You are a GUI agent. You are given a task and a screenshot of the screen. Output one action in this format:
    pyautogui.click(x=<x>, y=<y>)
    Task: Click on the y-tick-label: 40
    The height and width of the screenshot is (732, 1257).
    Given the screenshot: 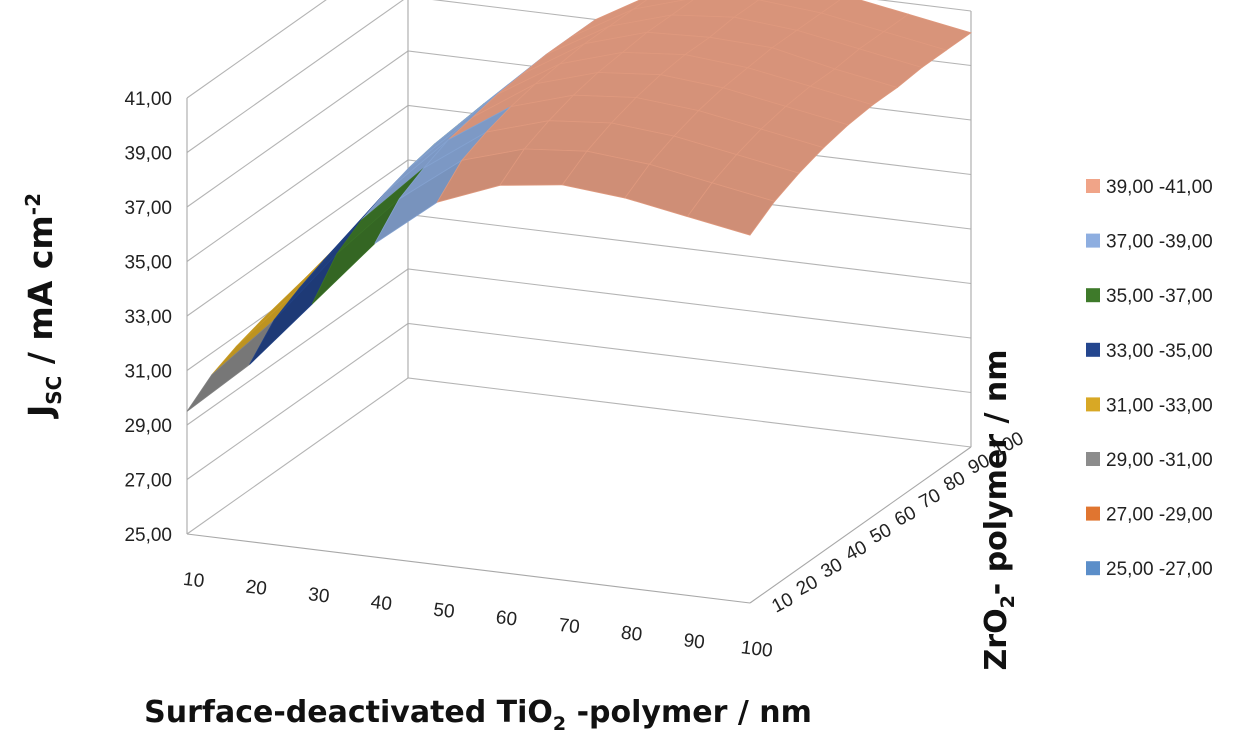 What is the action you would take?
    pyautogui.click(x=856, y=551)
    